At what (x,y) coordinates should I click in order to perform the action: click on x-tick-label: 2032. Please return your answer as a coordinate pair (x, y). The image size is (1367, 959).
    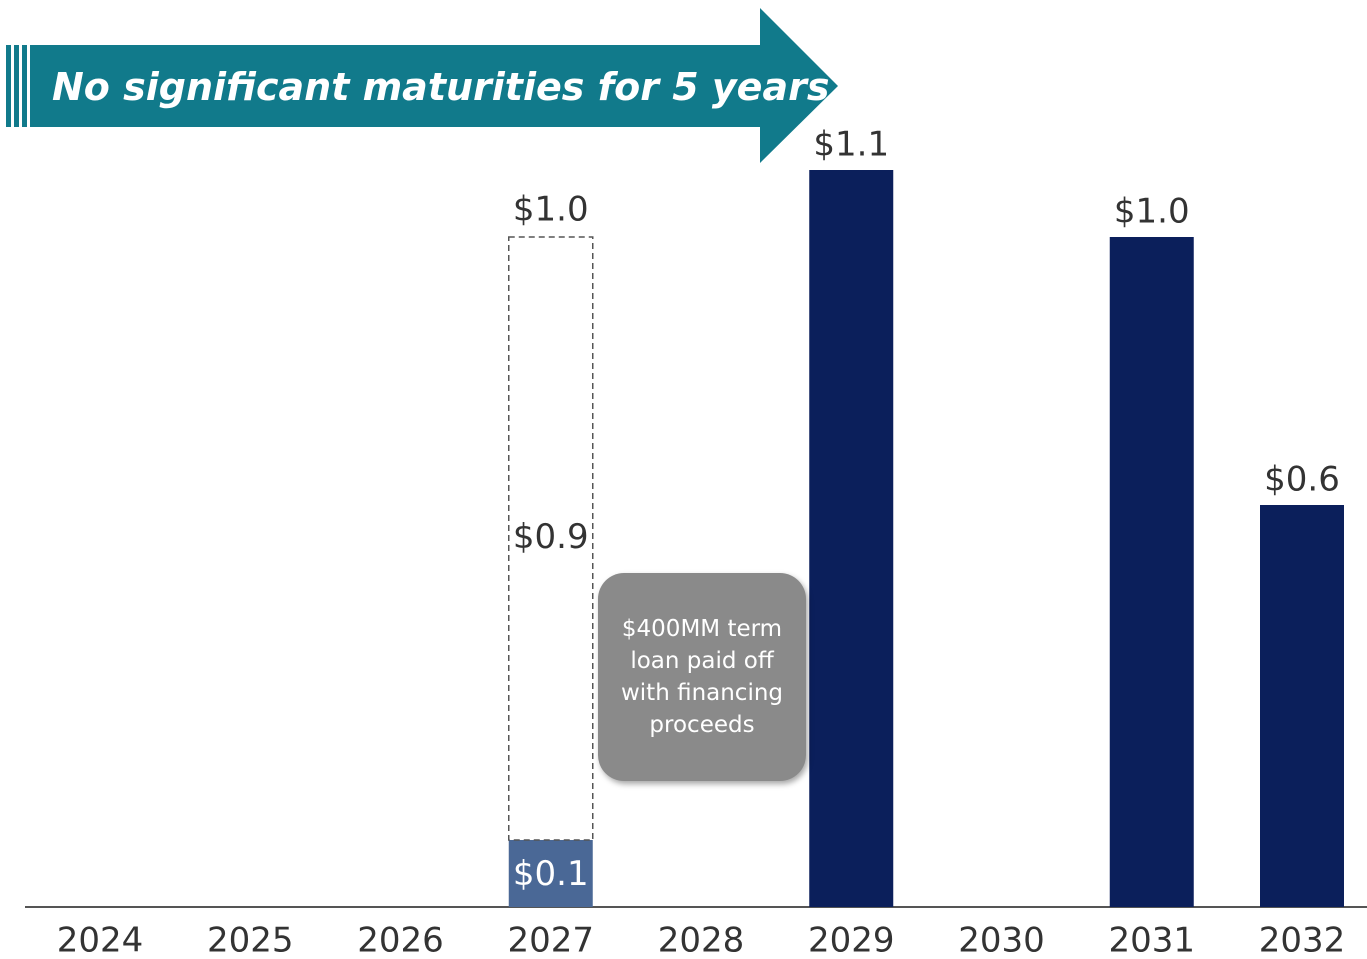
    Looking at the image, I should click on (1302, 940).